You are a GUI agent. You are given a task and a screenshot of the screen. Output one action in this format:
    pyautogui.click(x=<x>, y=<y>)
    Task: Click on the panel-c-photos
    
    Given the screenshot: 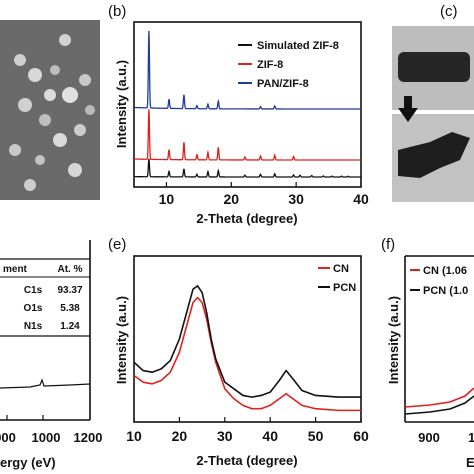 What is the action you would take?
    pyautogui.click(x=433, y=114)
    